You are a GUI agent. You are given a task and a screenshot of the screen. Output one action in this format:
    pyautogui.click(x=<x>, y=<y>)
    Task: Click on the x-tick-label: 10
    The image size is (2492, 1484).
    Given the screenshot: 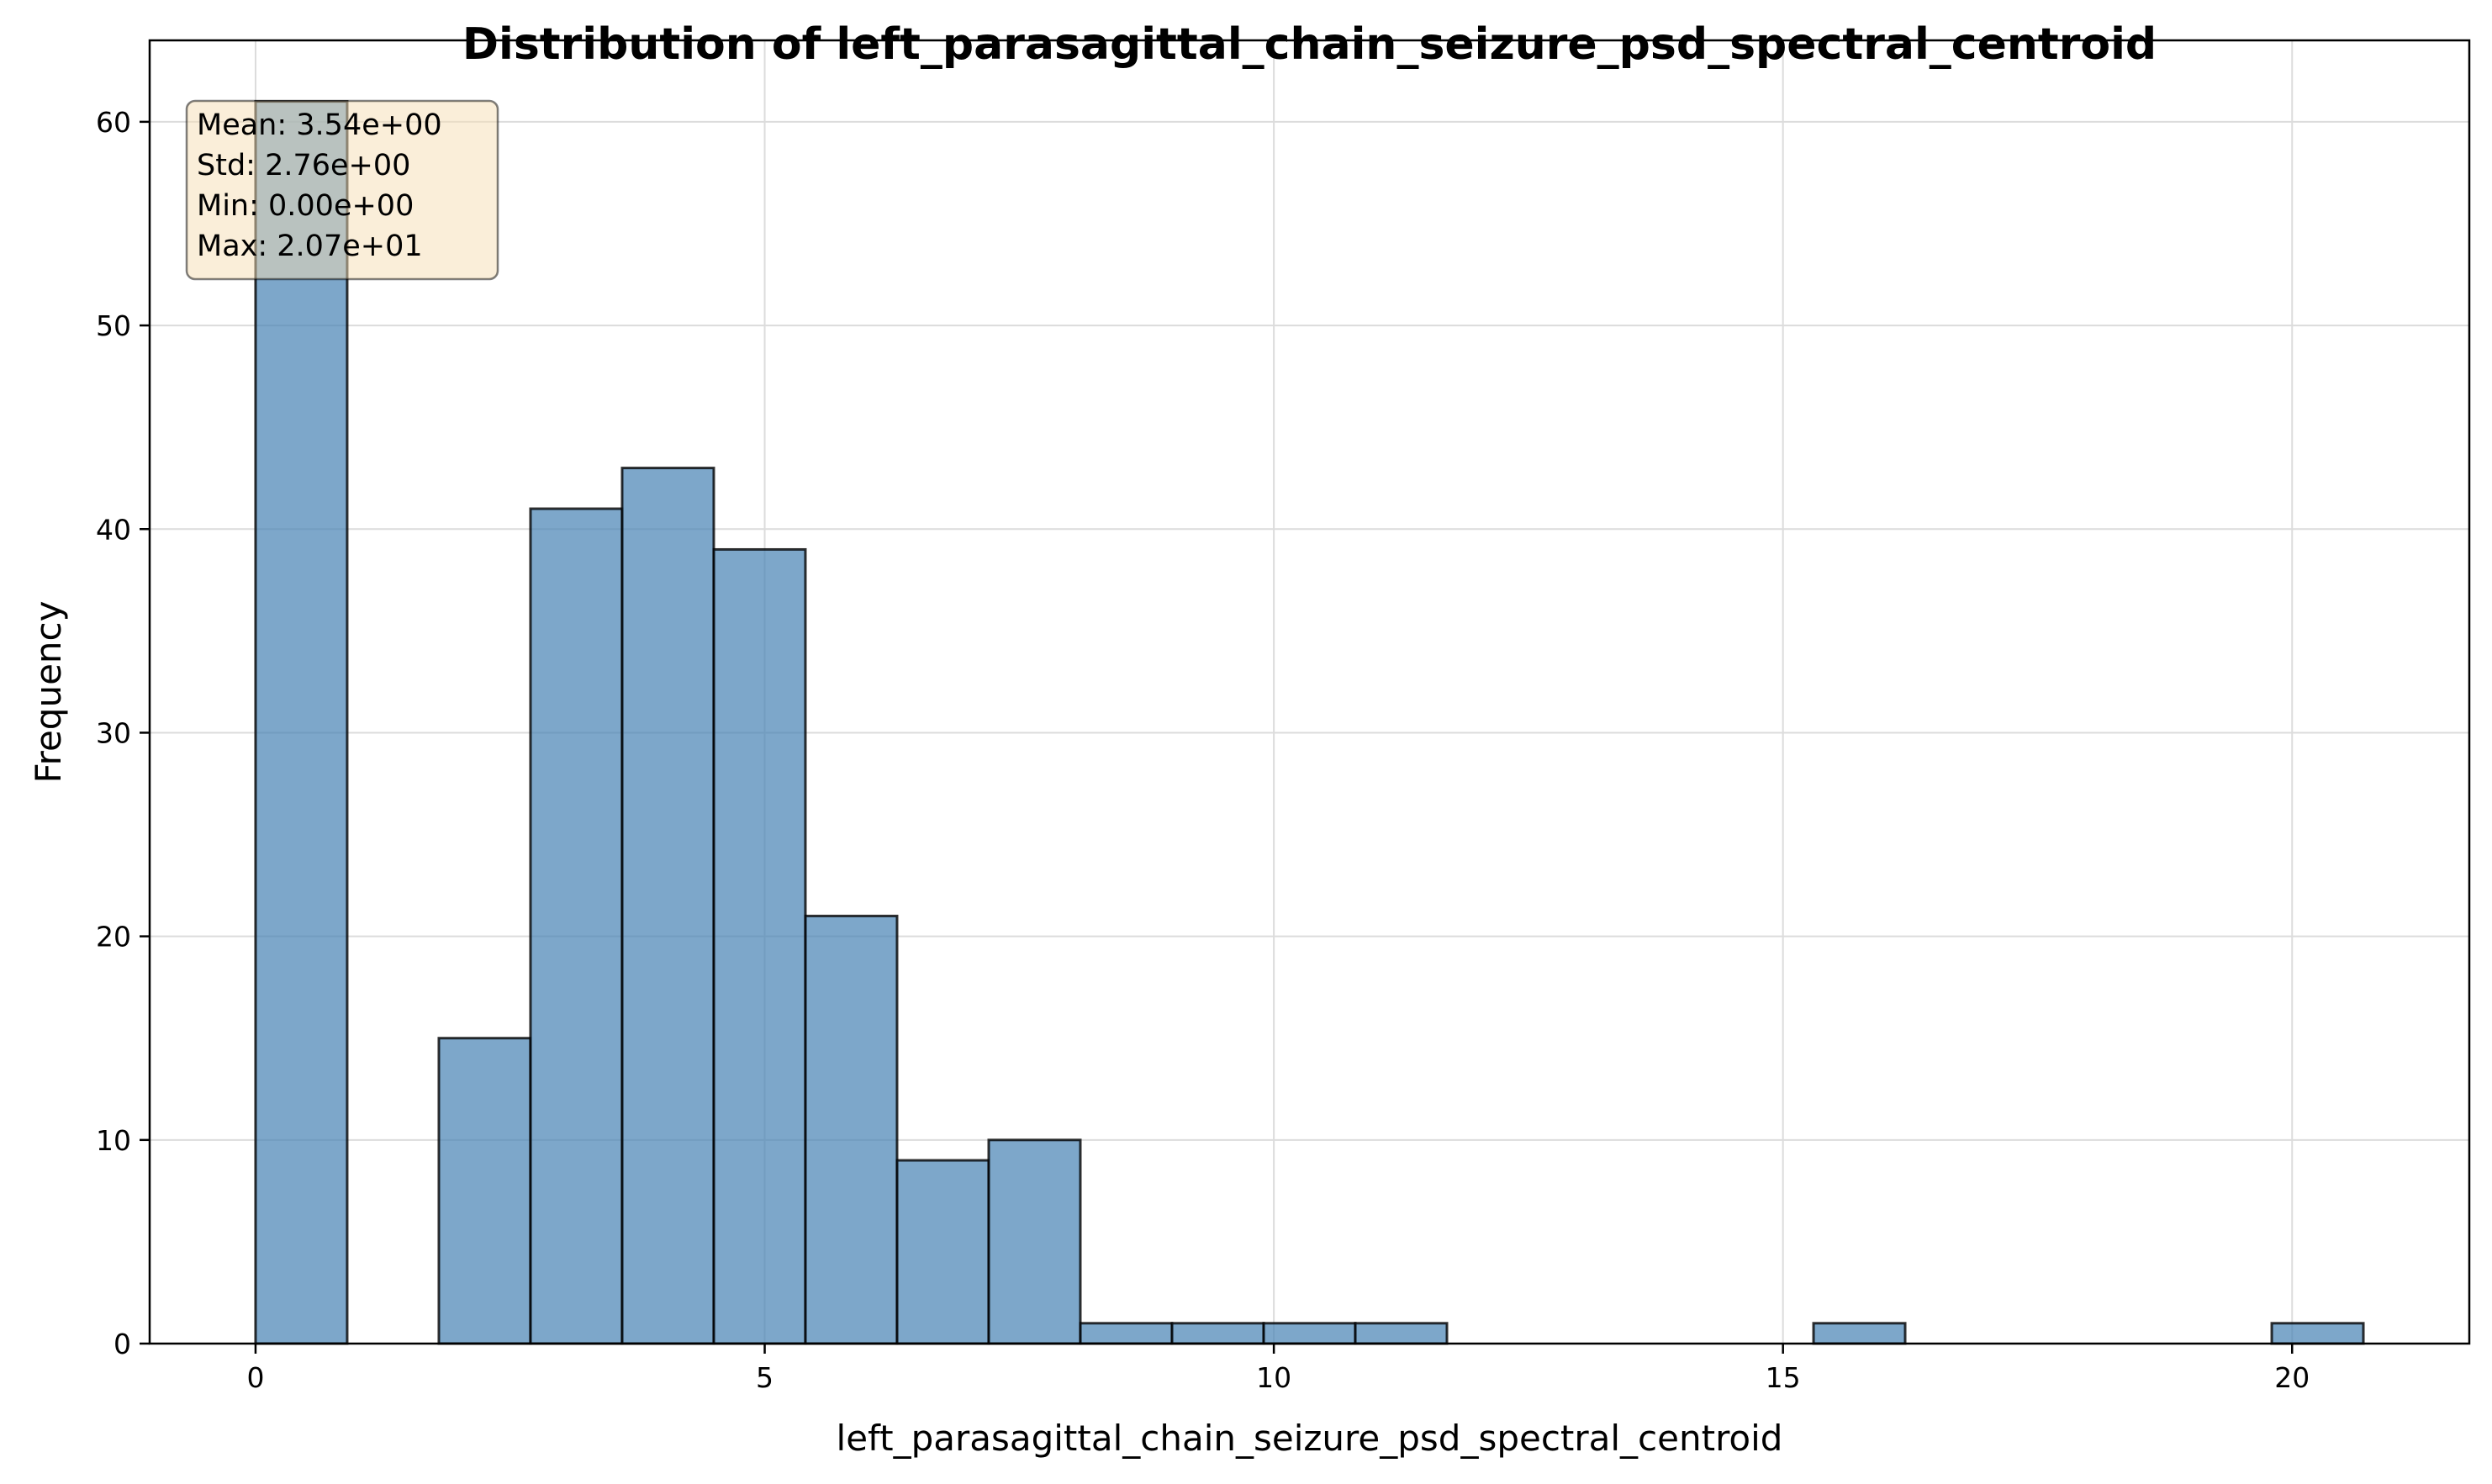 What is the action you would take?
    pyautogui.click(x=1273, y=1377)
    